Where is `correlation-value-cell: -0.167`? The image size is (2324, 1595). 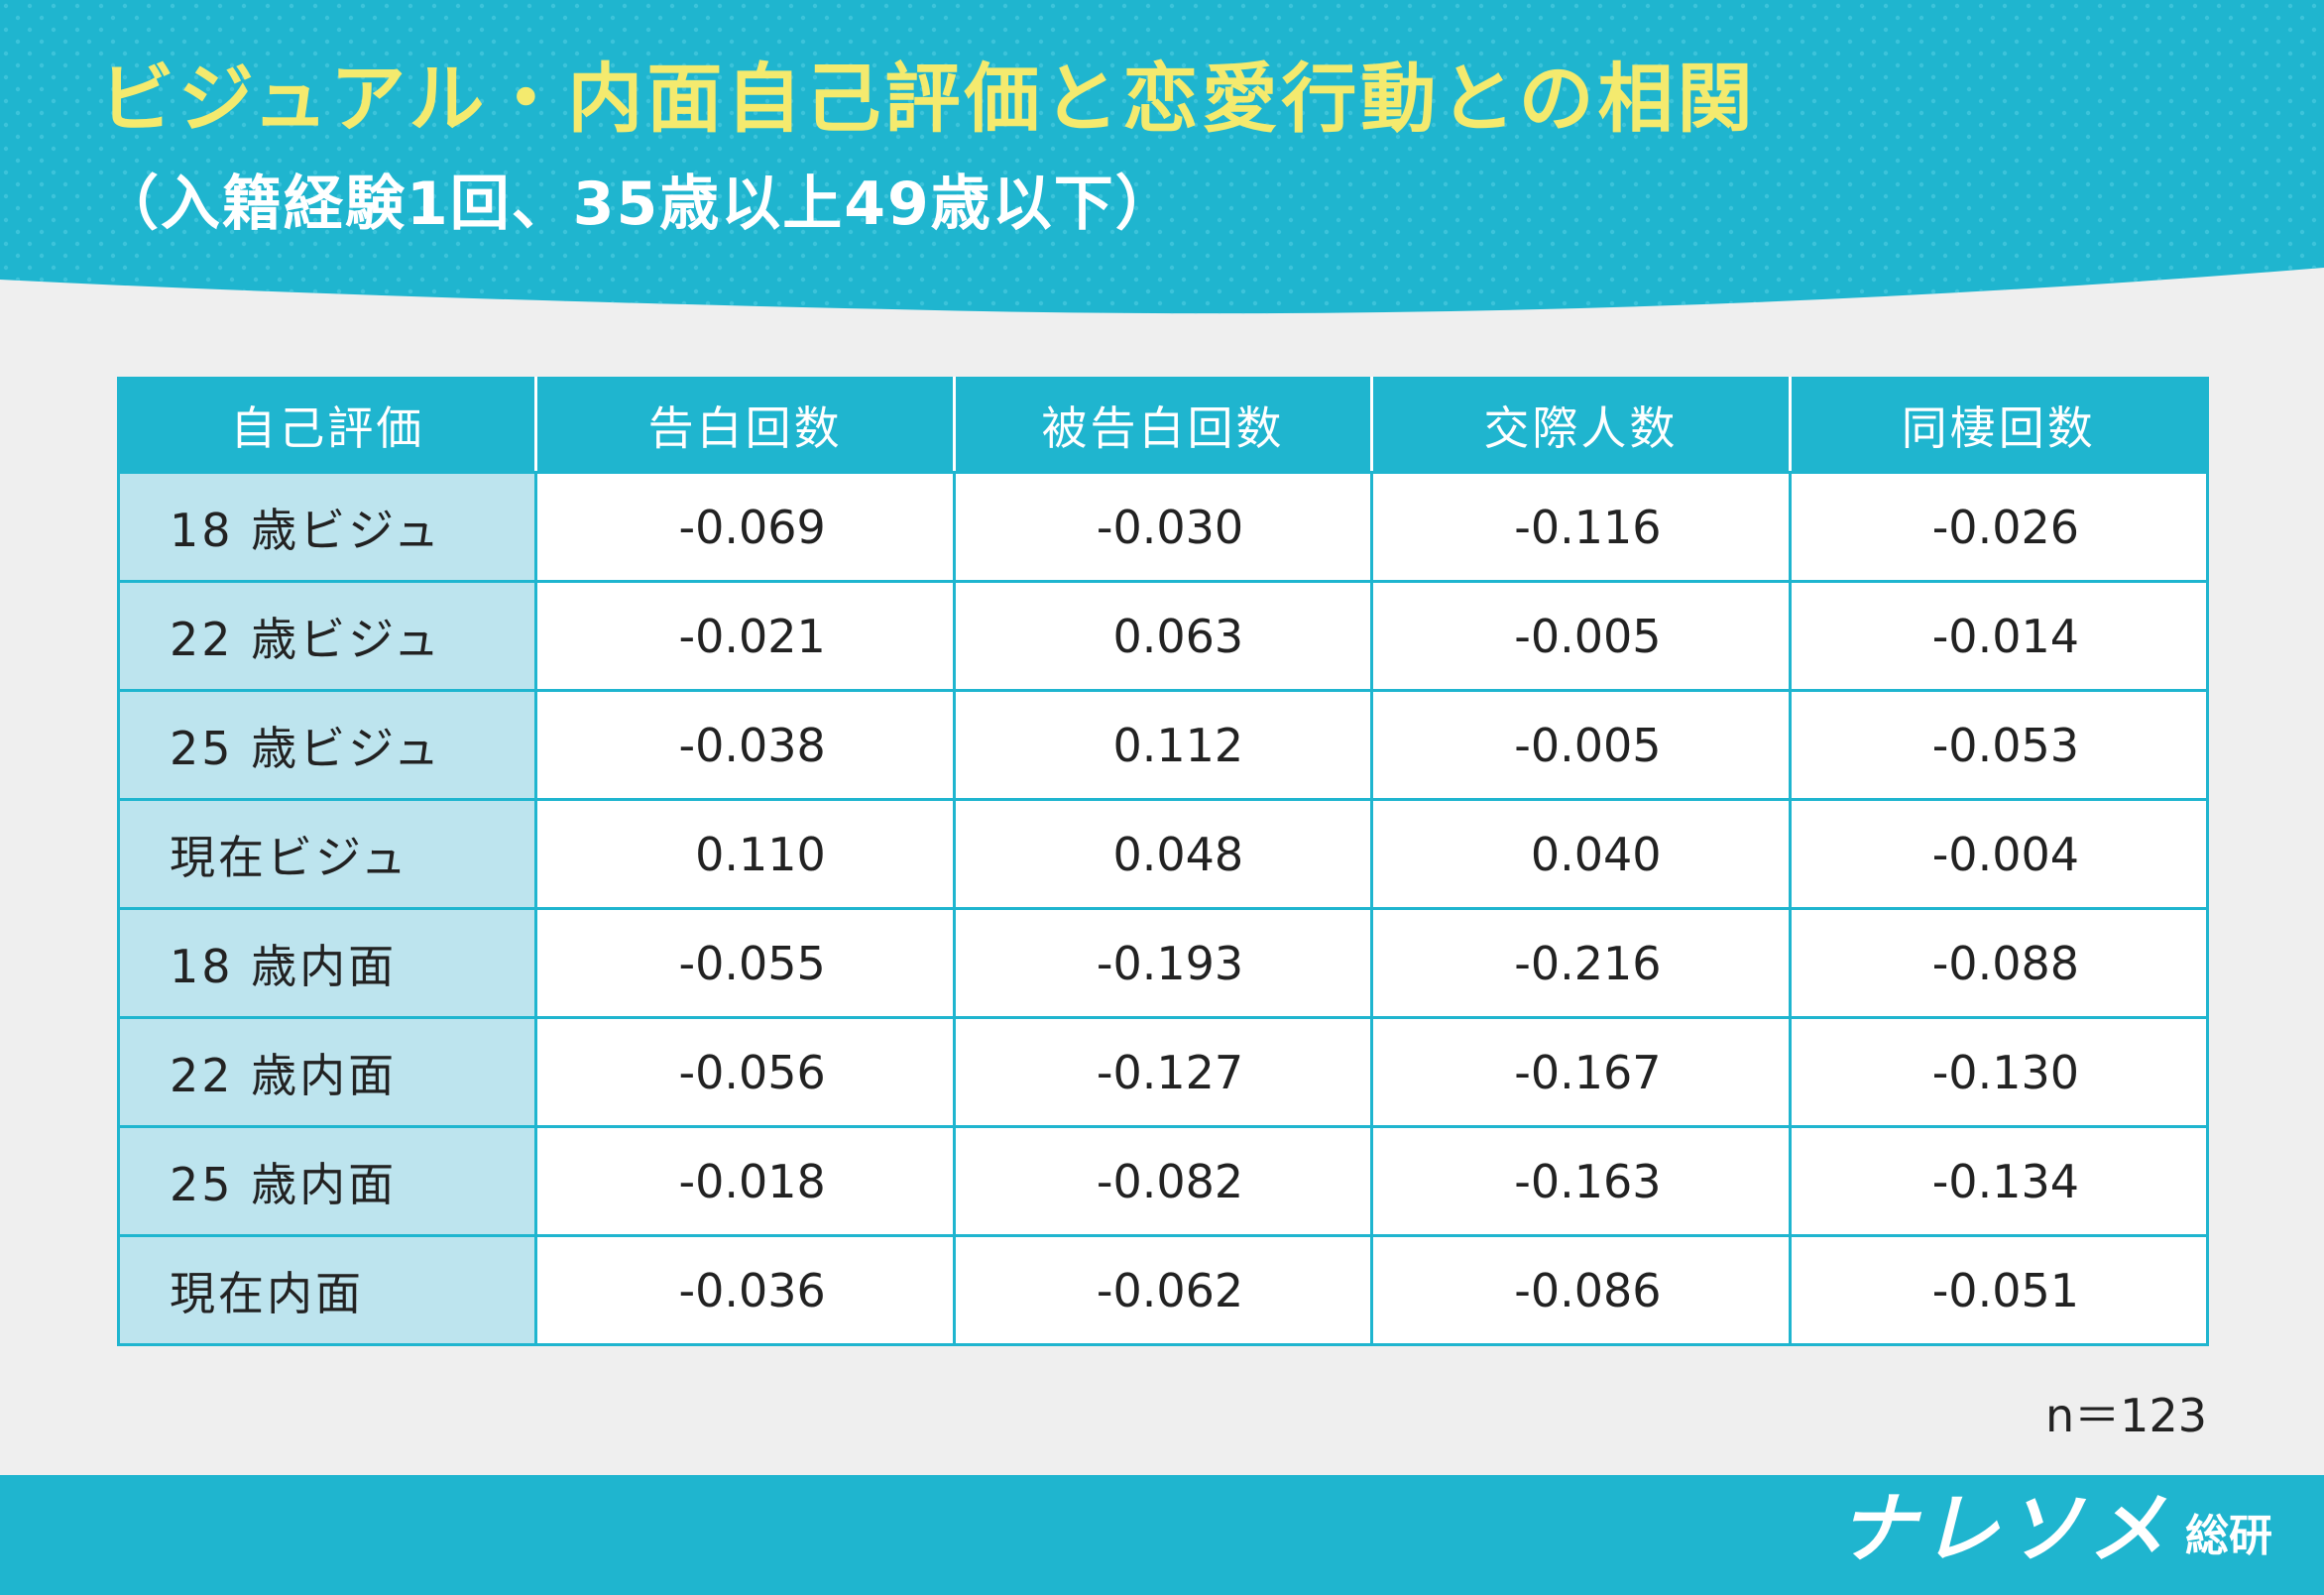 correlation-value-cell: -0.167 is located at coordinates (1581, 1072).